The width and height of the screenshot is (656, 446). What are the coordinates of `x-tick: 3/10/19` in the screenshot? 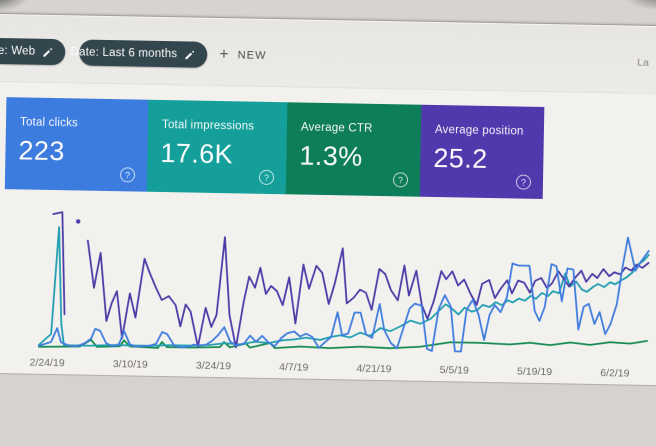 It's located at (130, 364).